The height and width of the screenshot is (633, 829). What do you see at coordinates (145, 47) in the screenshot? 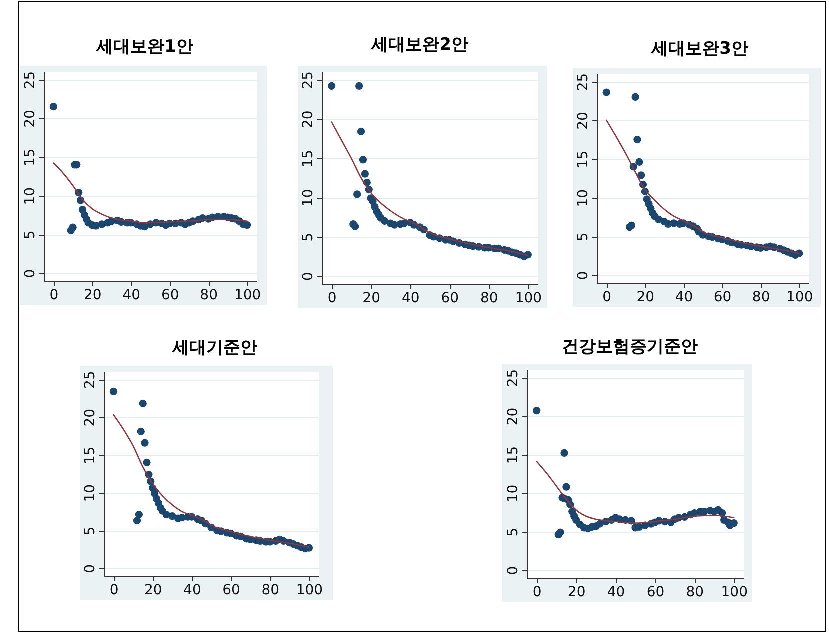
I see `chart-title: 세대보완1안` at bounding box center [145, 47].